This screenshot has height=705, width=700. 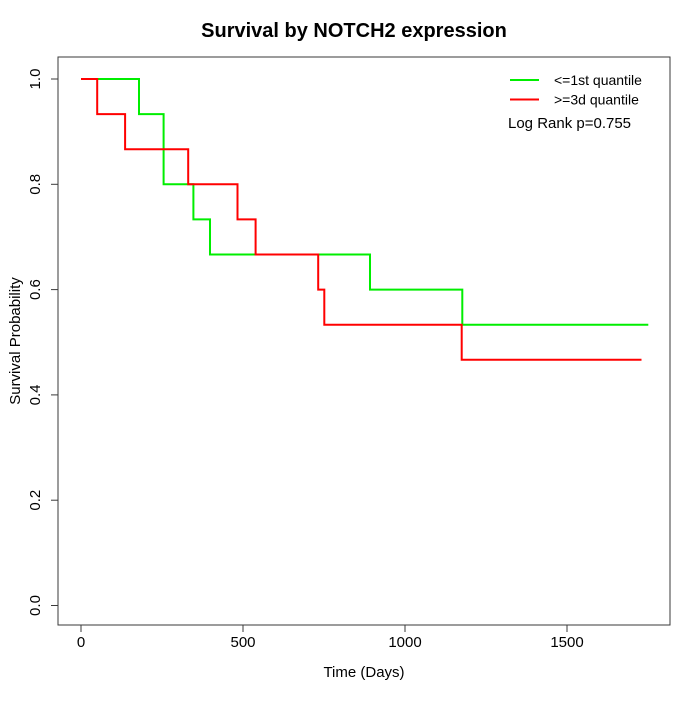 I want to click on plot-title: Survival by NOTCH2 expression, so click(x=354, y=31).